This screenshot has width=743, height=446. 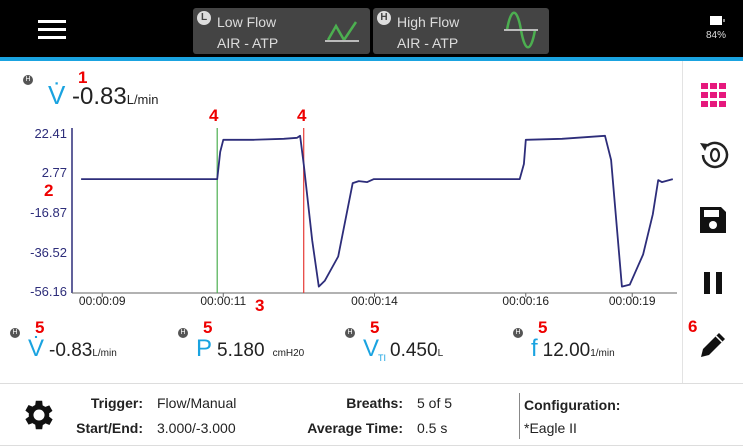 What do you see at coordinates (241, 350) in the screenshot?
I see `measurement-value: 5.180` at bounding box center [241, 350].